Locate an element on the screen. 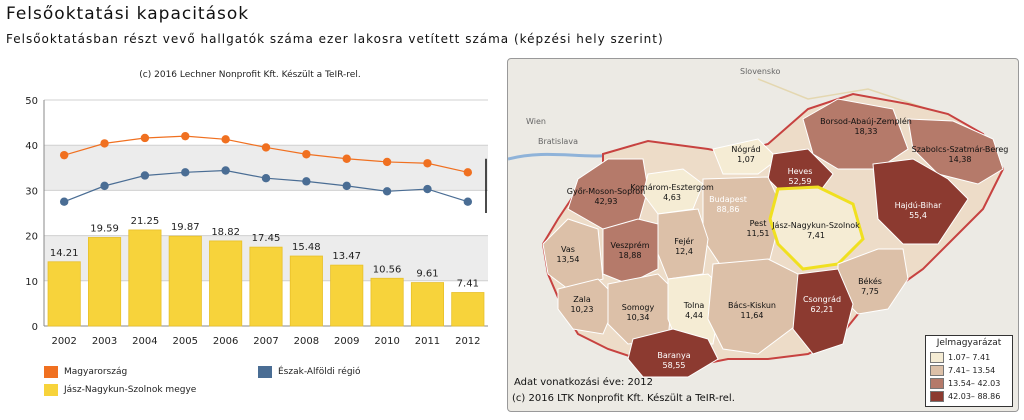  county-fejer is located at coordinates (683, 244).